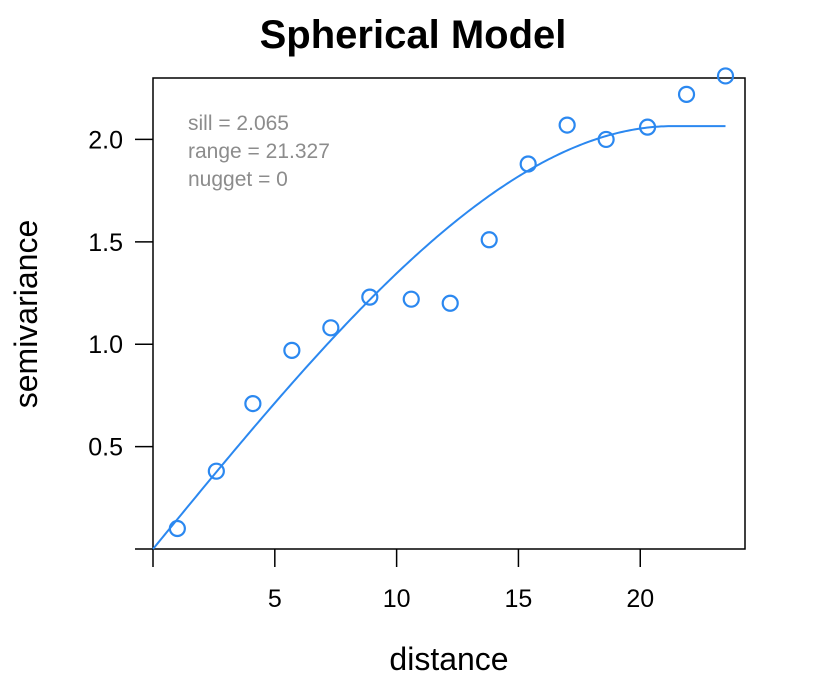  Describe the element at coordinates (238, 179) in the screenshot. I see `annotation-nugget: nugget = 0` at that location.